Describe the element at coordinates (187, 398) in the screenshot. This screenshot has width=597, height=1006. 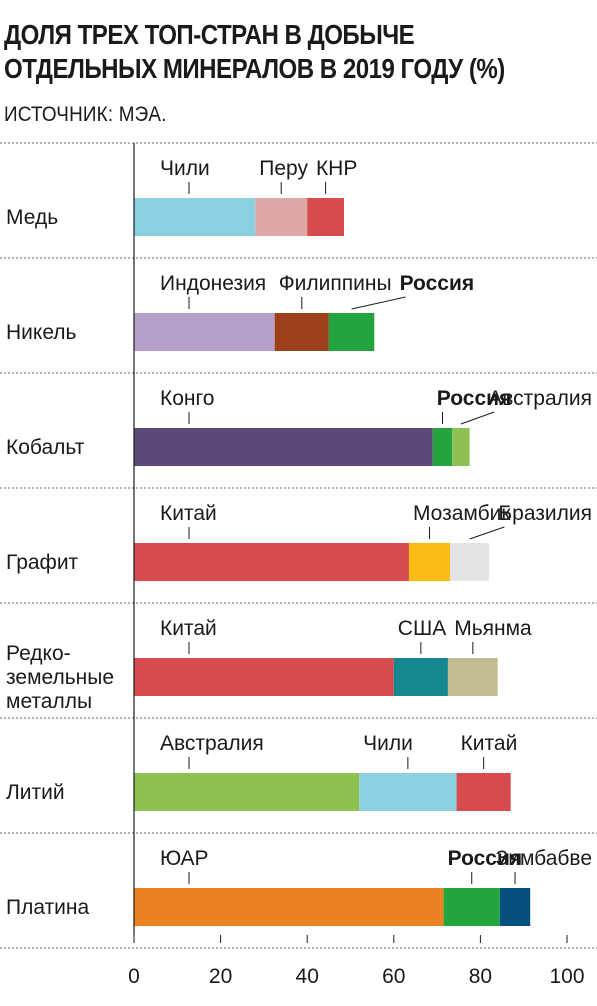
I see `segment-label: Конго` at that location.